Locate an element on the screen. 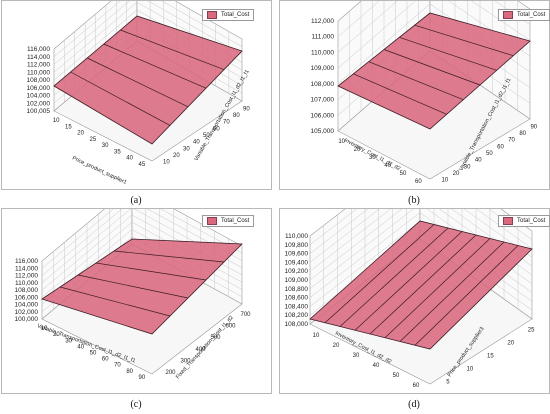 The height and width of the screenshot is (414, 550). z-tick-label: 109,800 is located at coordinates (297, 245).